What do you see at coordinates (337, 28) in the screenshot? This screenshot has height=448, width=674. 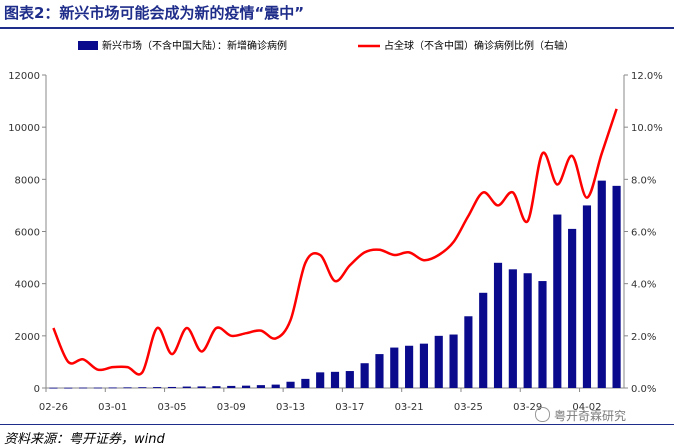 I see `title-divider` at bounding box center [337, 28].